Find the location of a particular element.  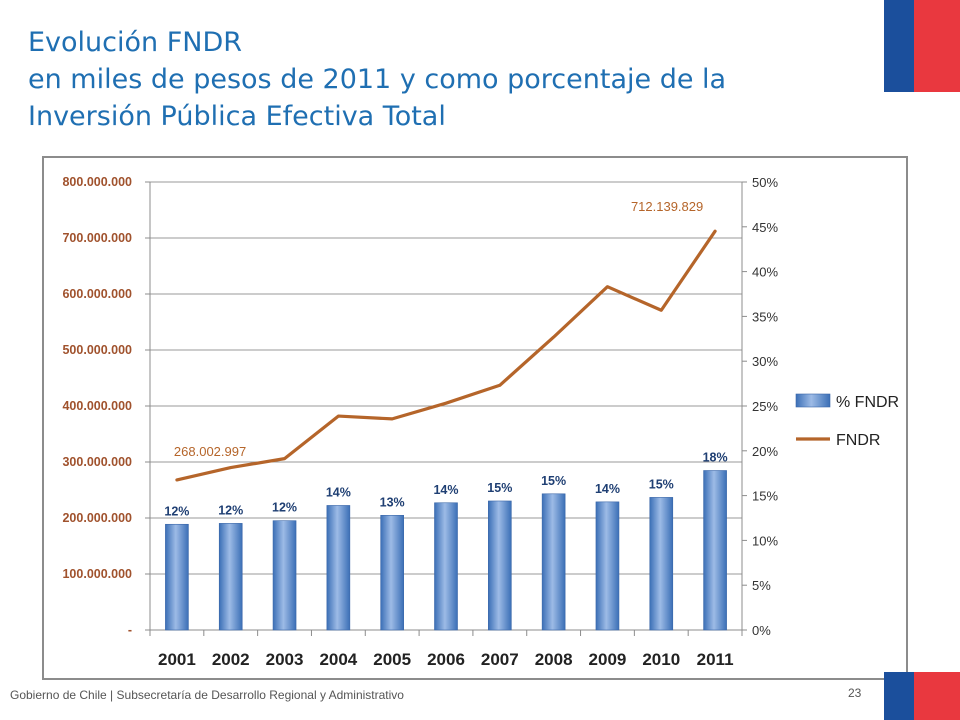

flag-decoration-bottom is located at coordinates (922, 696).